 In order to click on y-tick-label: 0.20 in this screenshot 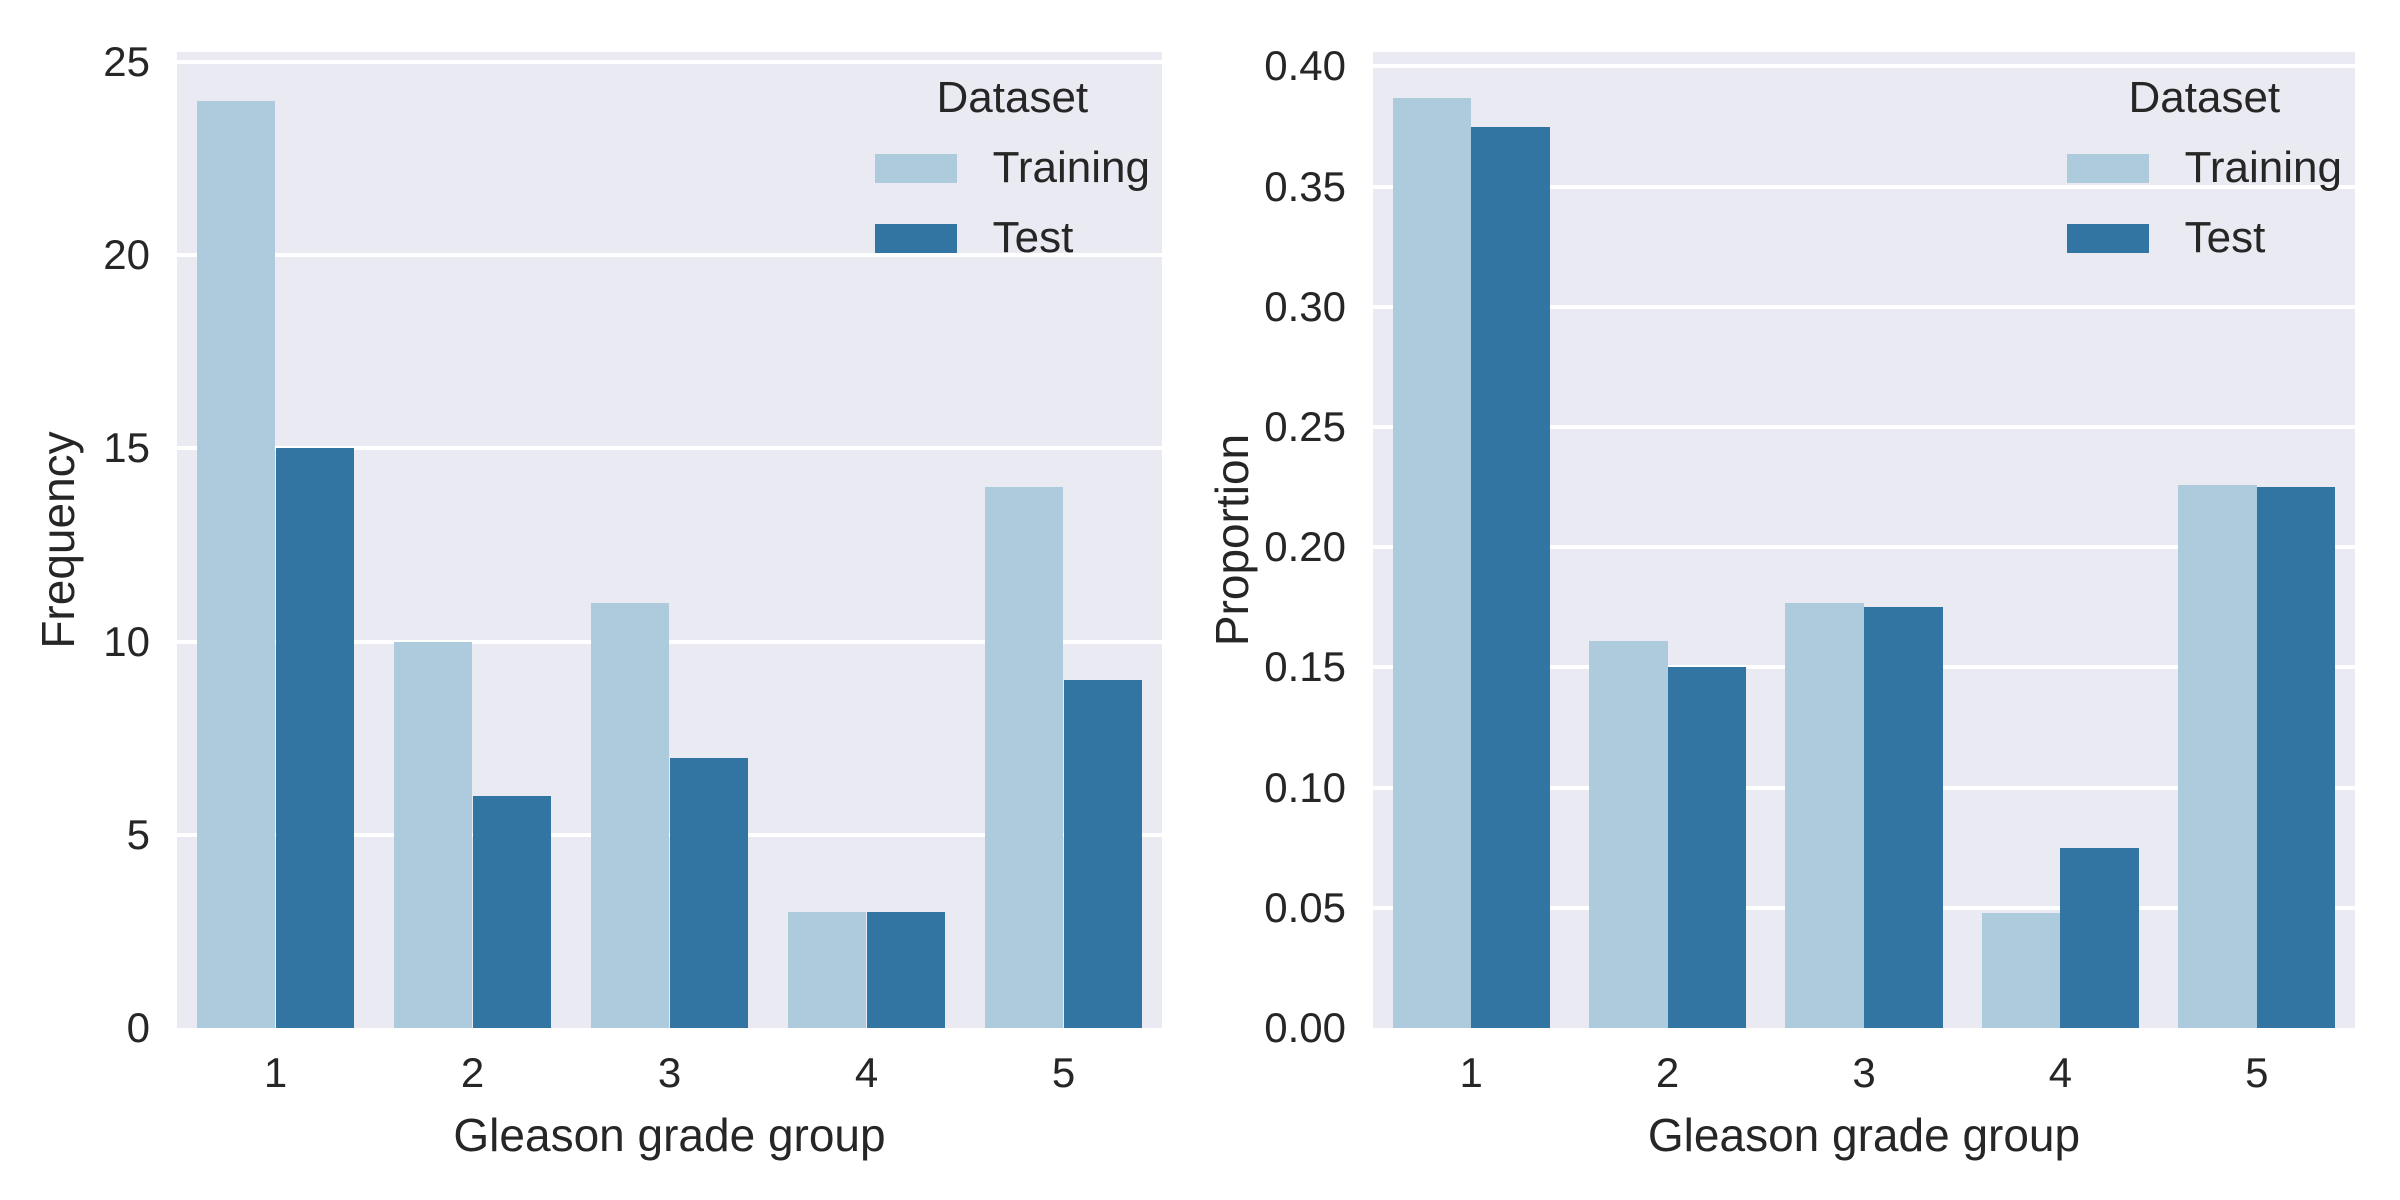, I will do `click(1305, 547)`.